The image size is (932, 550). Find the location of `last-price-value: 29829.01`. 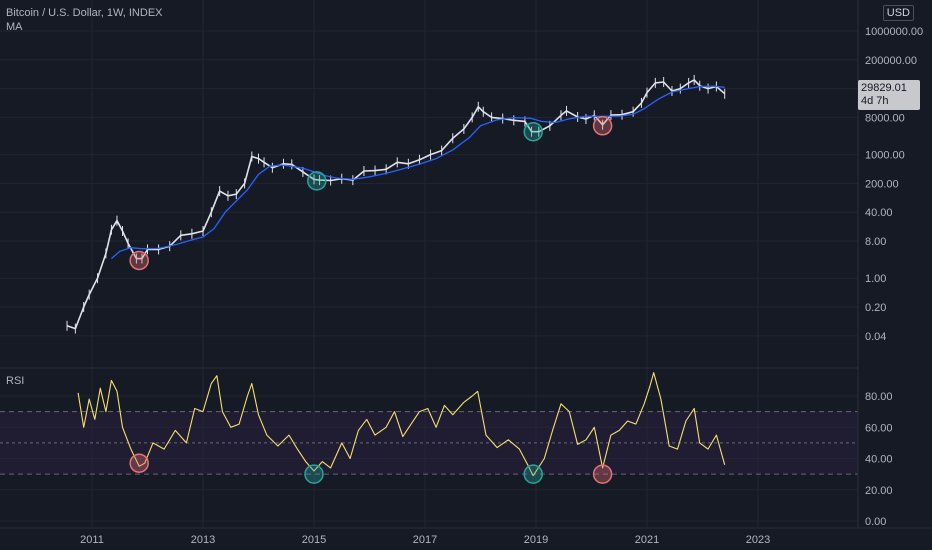

last-price-value: 29829.01 is located at coordinates (884, 88).